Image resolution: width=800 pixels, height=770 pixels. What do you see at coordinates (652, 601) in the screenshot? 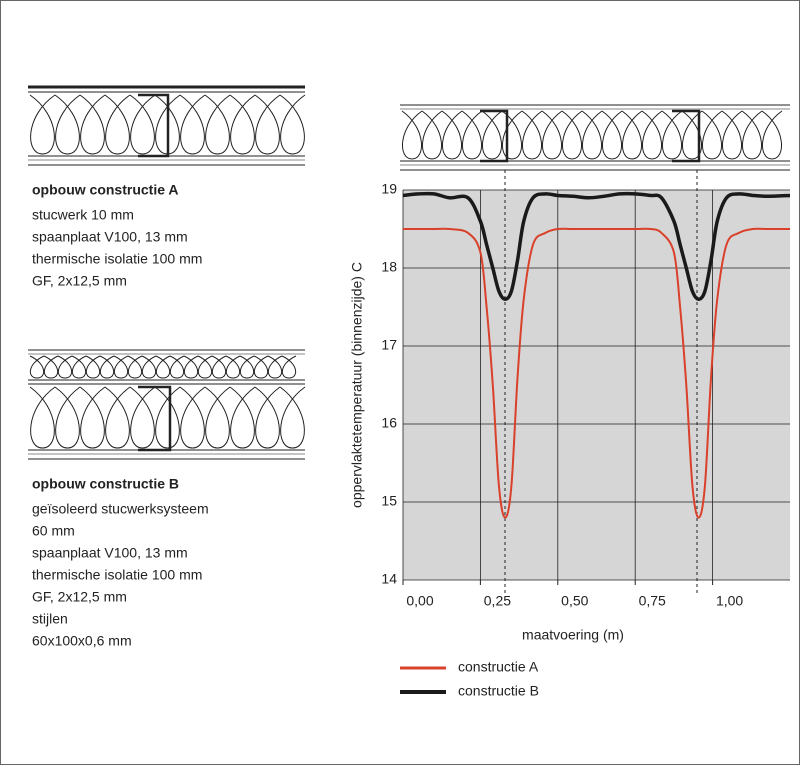
I see `x-tick-label: 0,75` at bounding box center [652, 601].